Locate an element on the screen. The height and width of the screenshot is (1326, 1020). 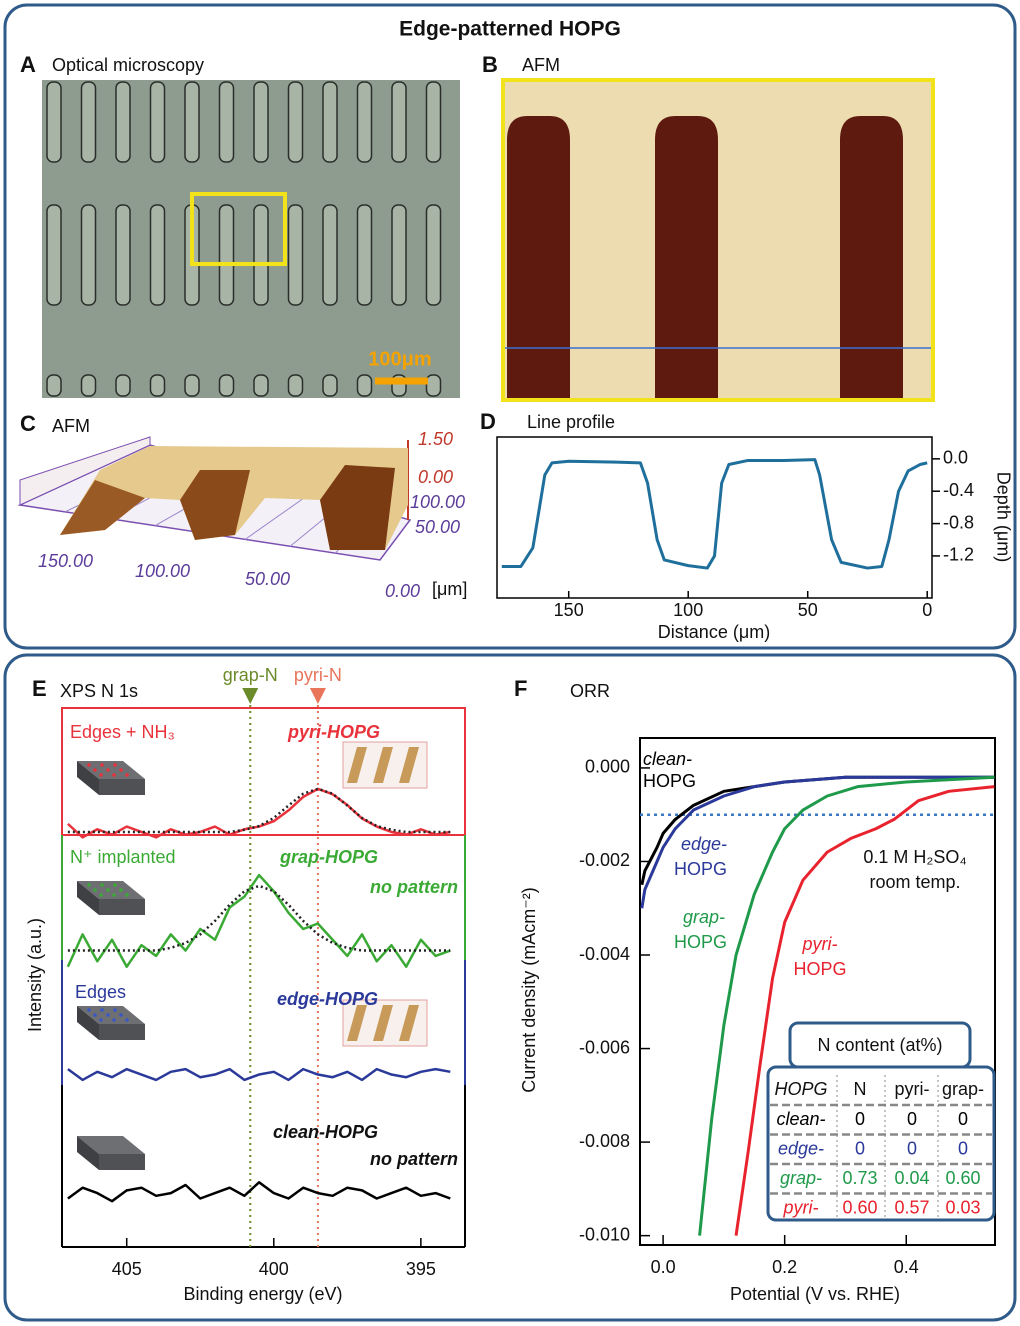
y-tick-label: 0.000 is located at coordinates (607, 767).